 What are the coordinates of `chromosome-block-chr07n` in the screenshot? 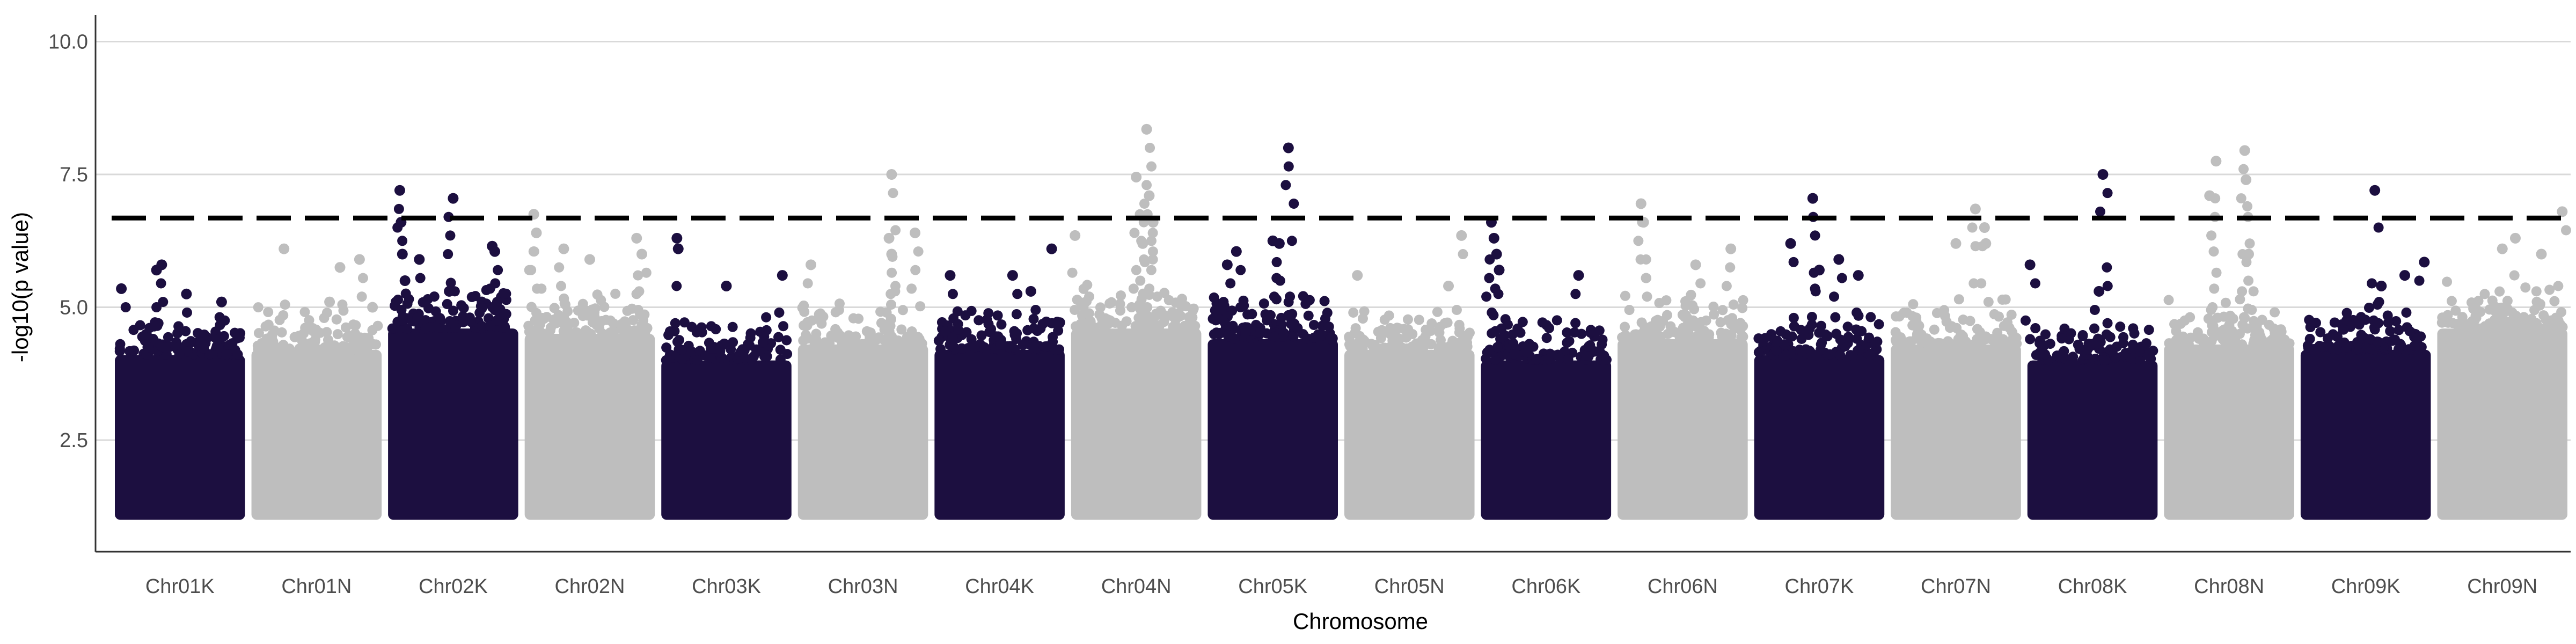 It's located at (1956, 361).